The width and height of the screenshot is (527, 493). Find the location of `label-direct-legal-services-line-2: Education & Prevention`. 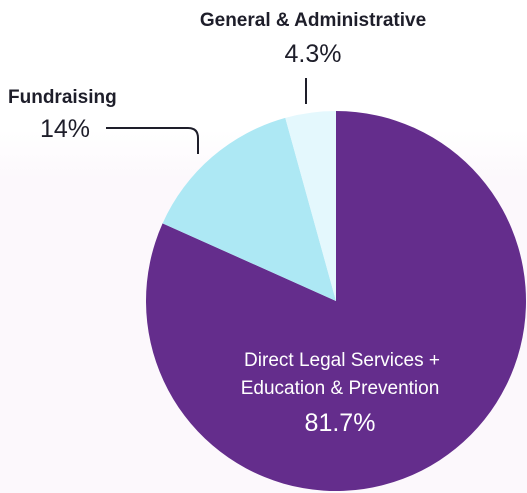

label-direct-legal-services-line-2: Education & Prevention is located at coordinates (340, 388).